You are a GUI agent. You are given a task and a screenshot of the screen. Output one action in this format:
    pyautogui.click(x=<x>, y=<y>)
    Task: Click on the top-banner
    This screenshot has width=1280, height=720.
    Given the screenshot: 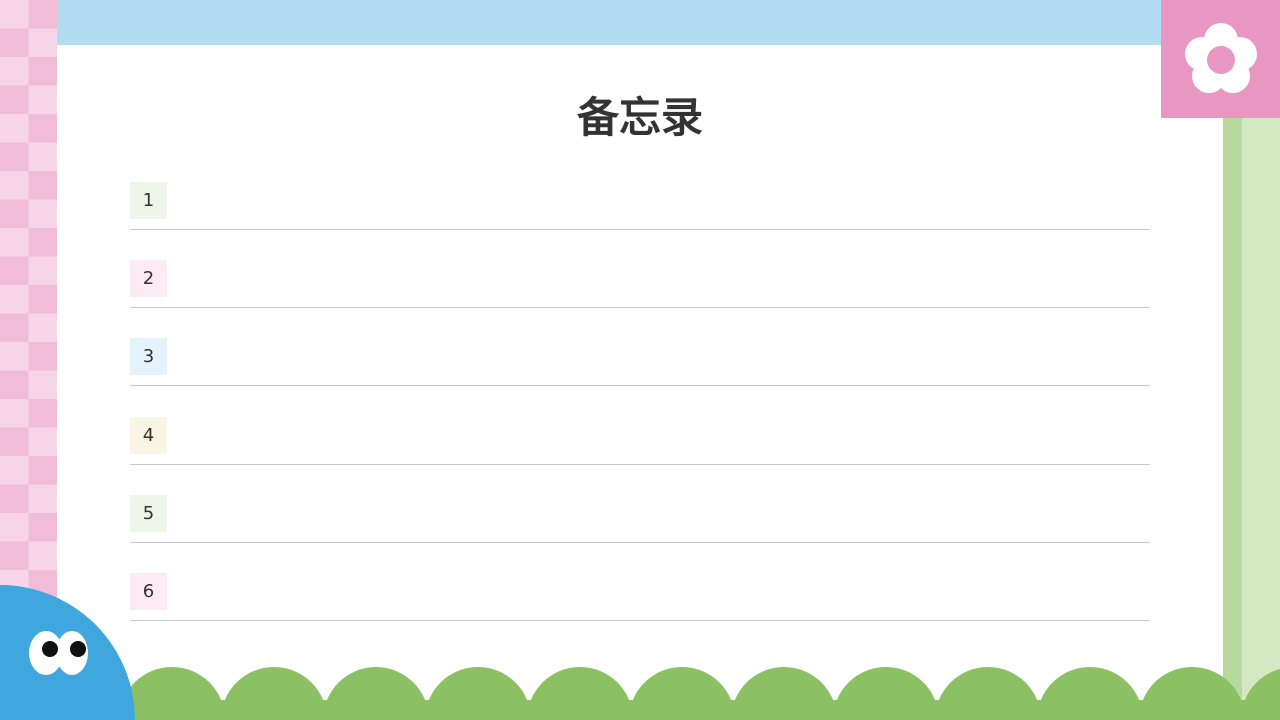 What is the action you would take?
    pyautogui.click(x=609, y=22)
    